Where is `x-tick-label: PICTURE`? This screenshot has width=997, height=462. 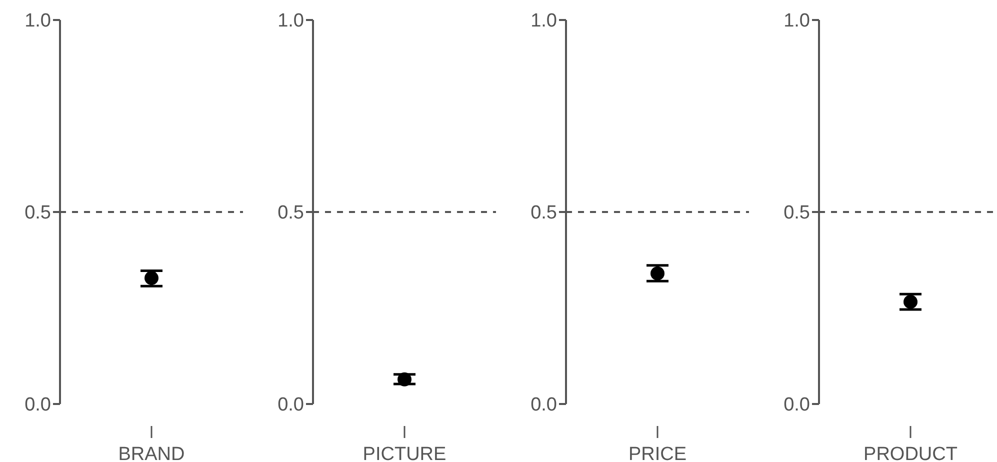 x-tick-label: PICTURE is located at coordinates (404, 453).